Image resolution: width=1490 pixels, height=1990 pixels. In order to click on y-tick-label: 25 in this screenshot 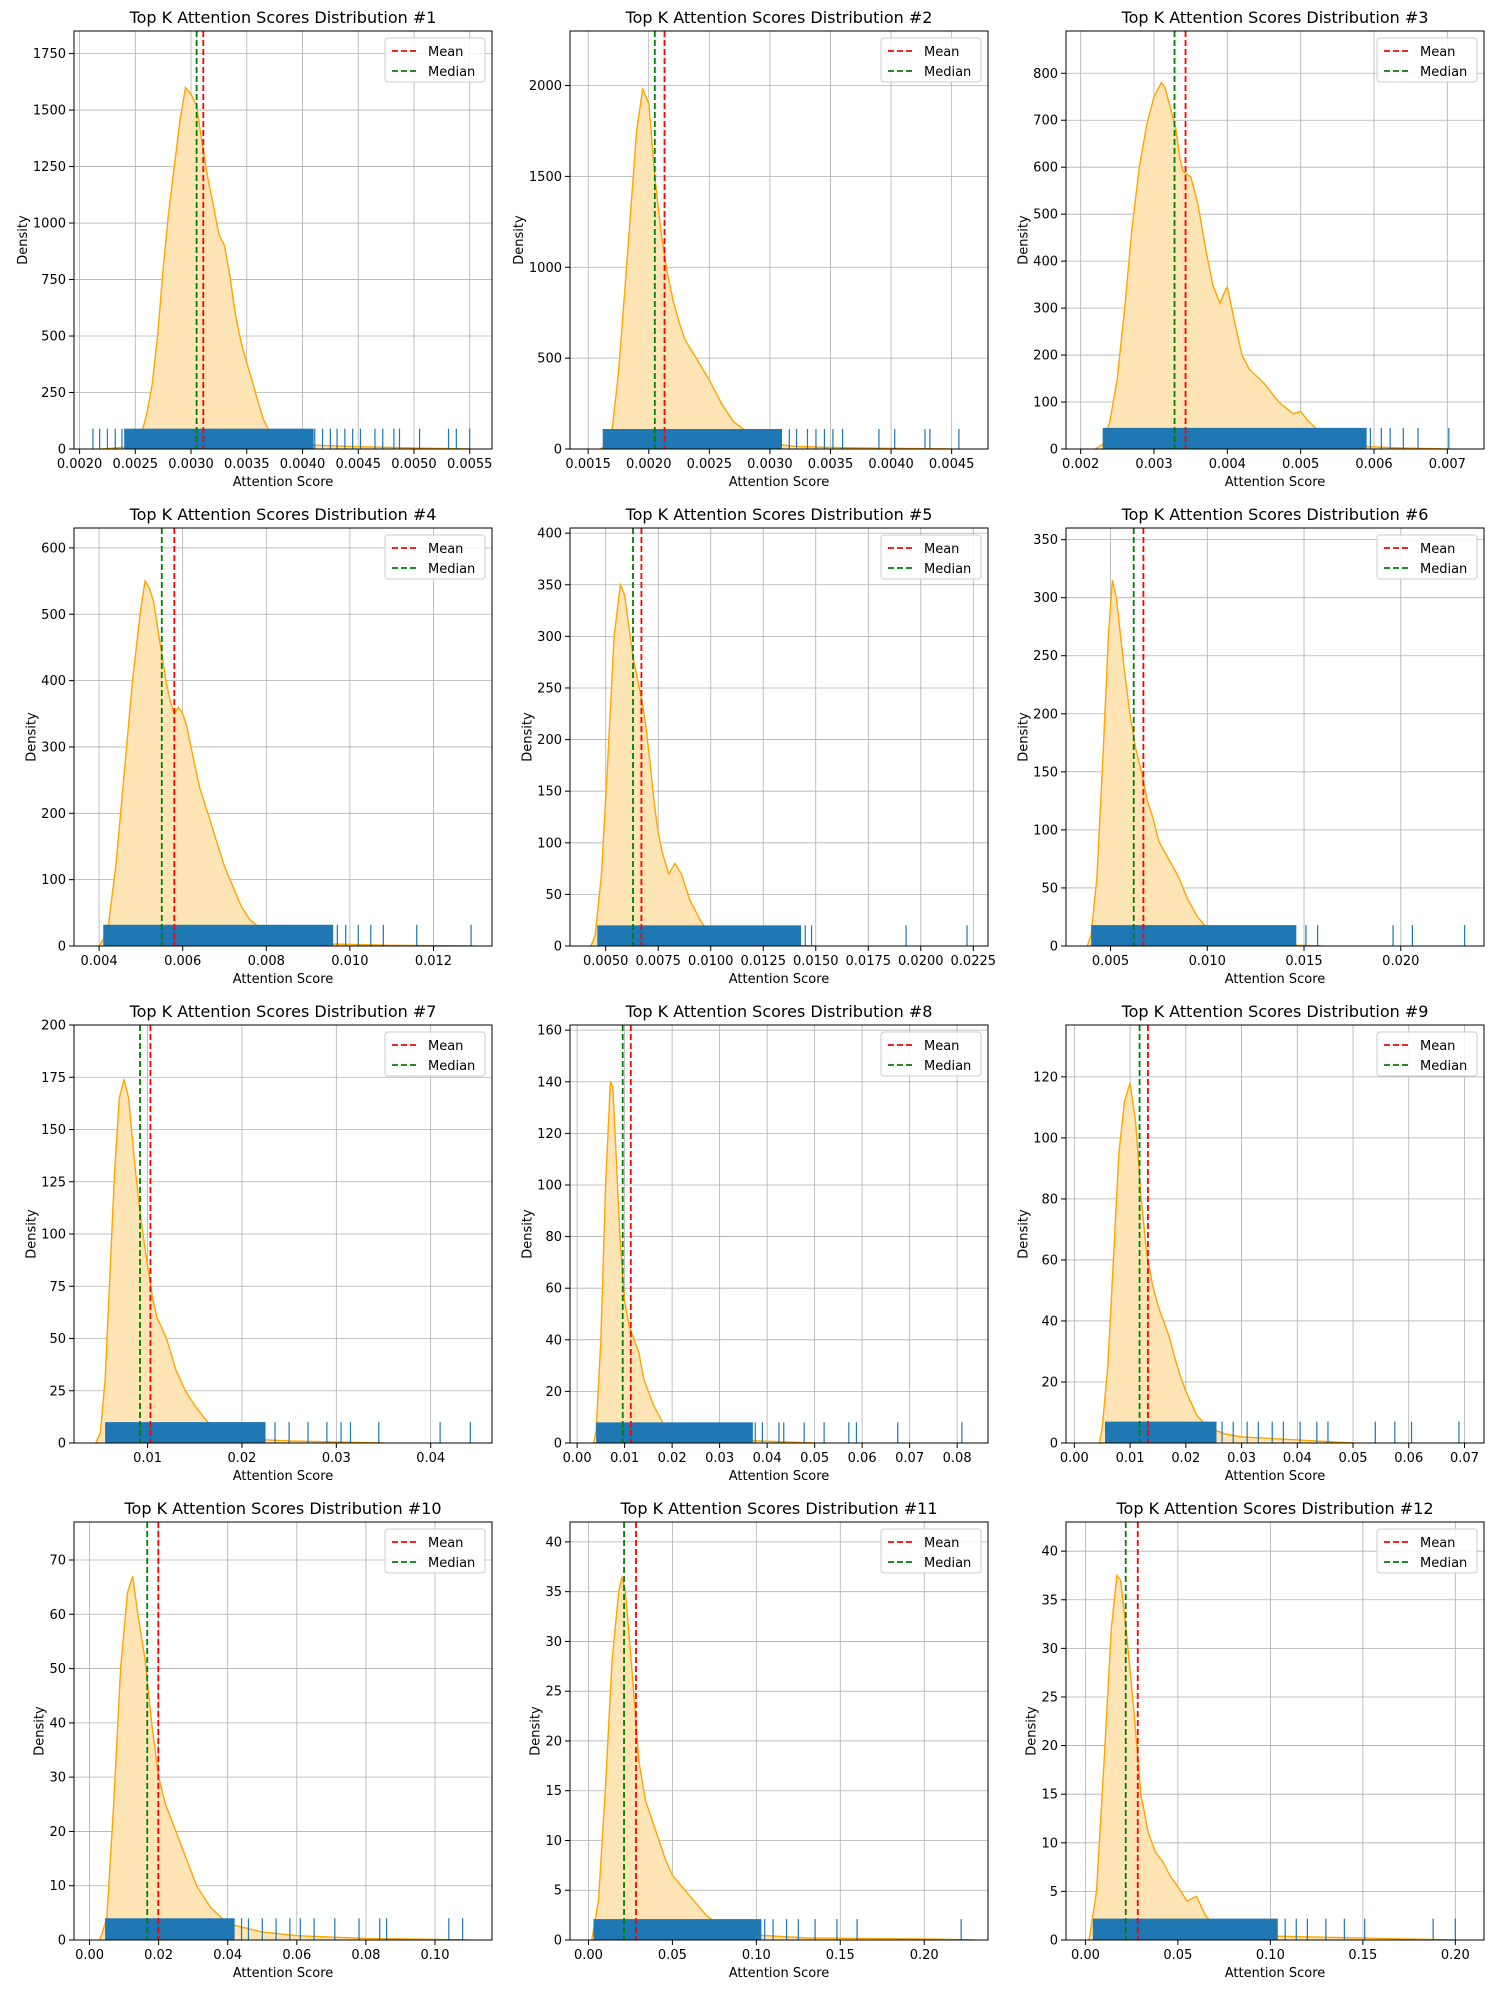, I will do `click(57, 1391)`.